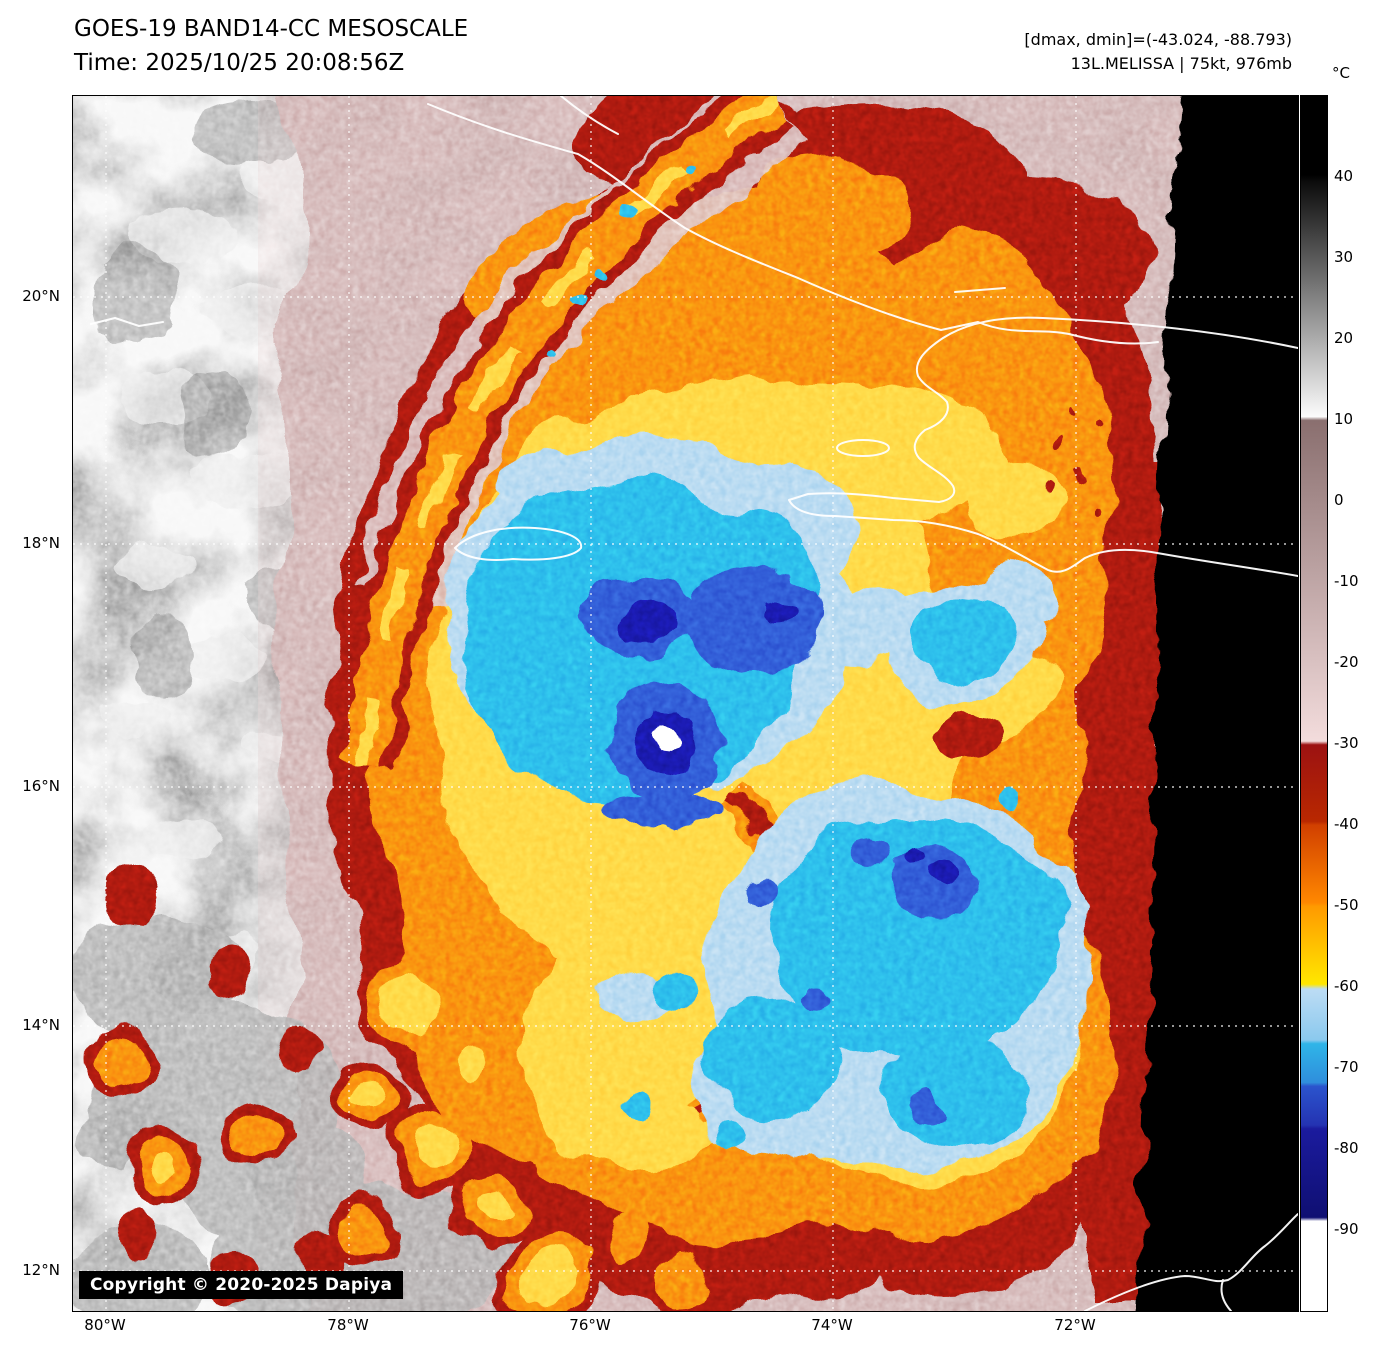 The image size is (1390, 1359). What do you see at coordinates (1346, 824) in the screenshot?
I see `colorbar-tick-label: -40` at bounding box center [1346, 824].